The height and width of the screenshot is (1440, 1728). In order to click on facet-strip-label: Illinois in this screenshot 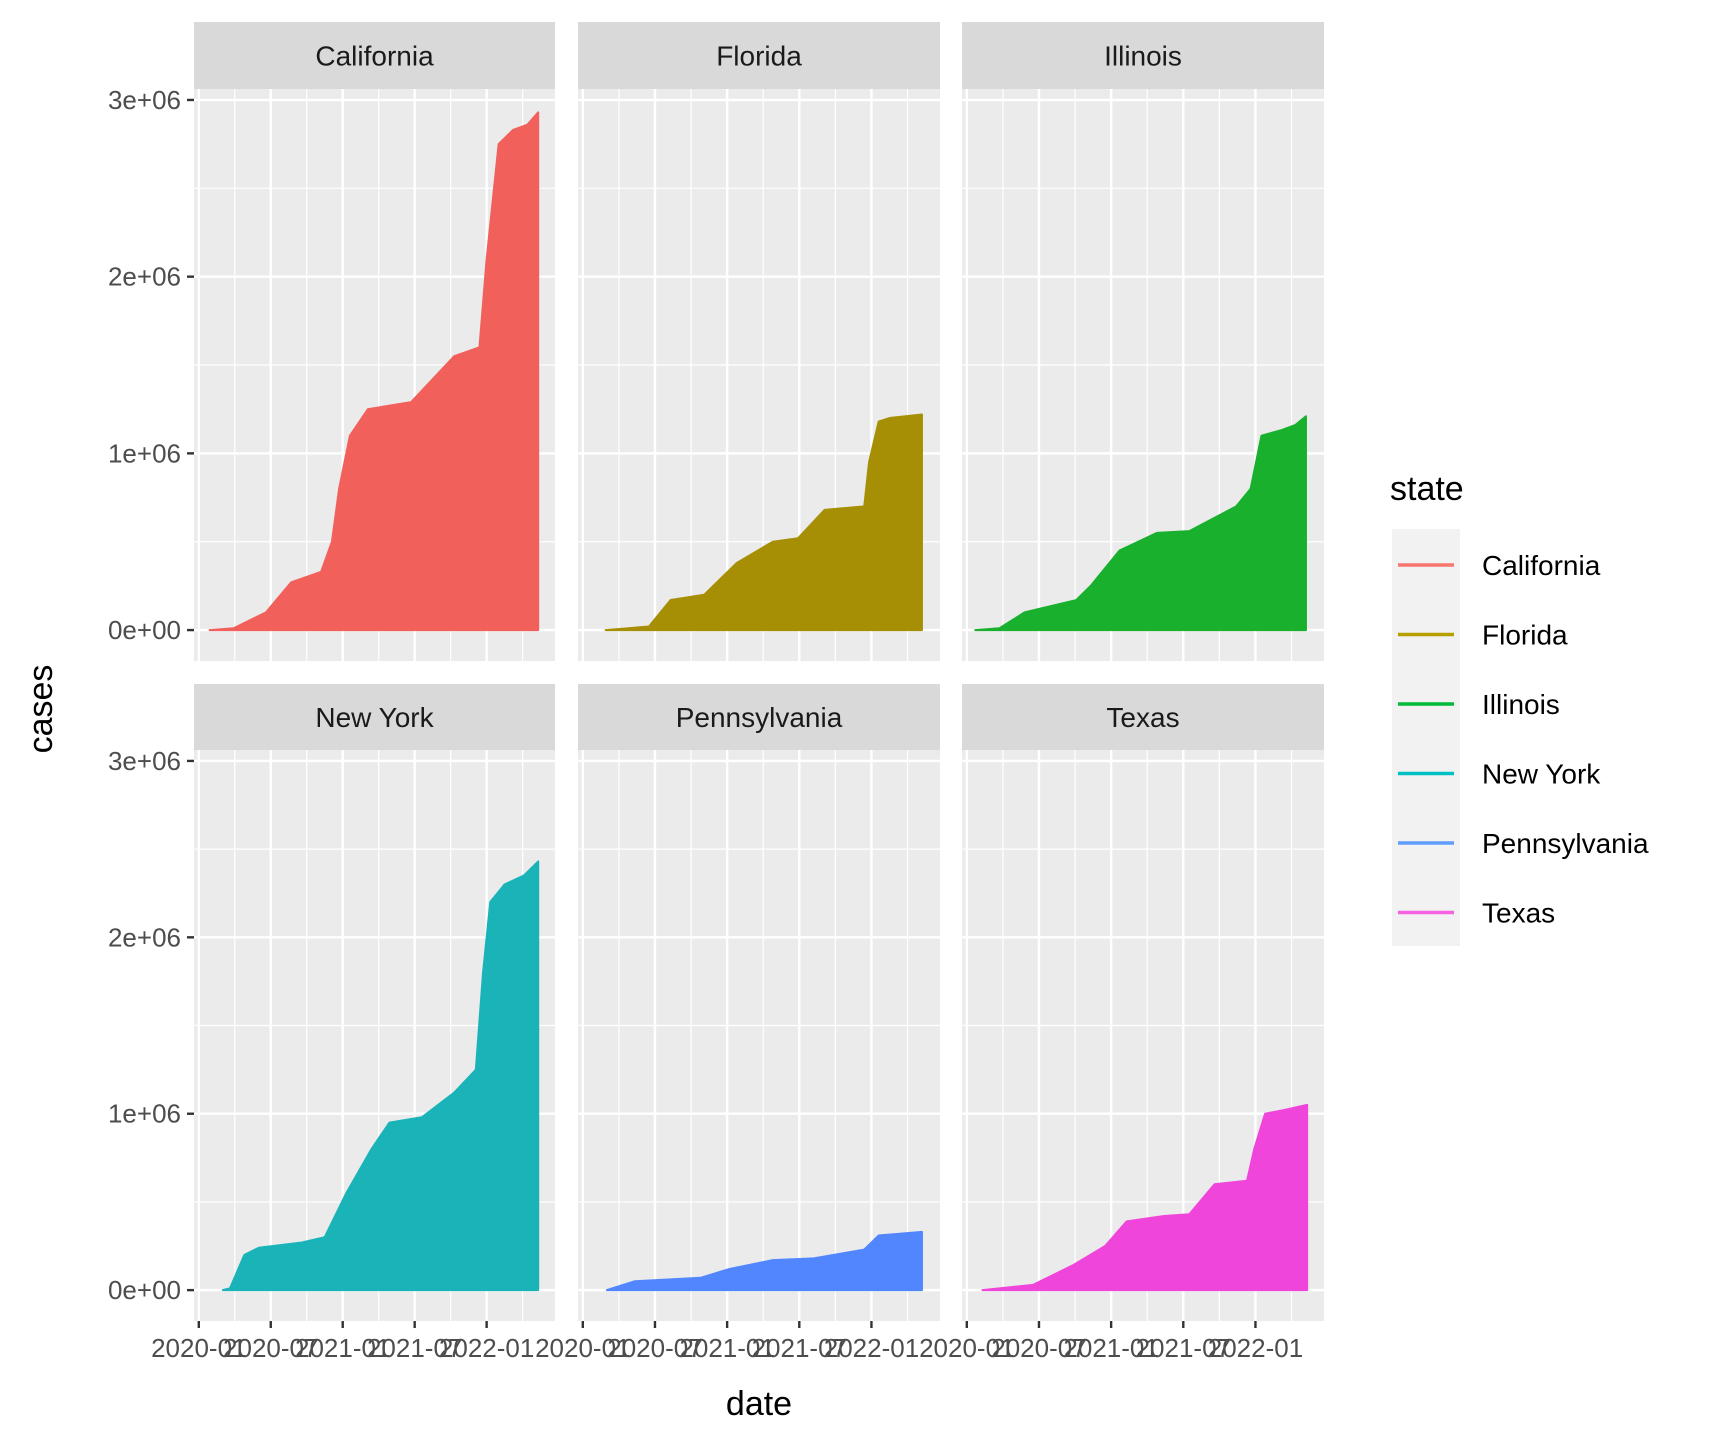, I will do `click(1143, 56)`.